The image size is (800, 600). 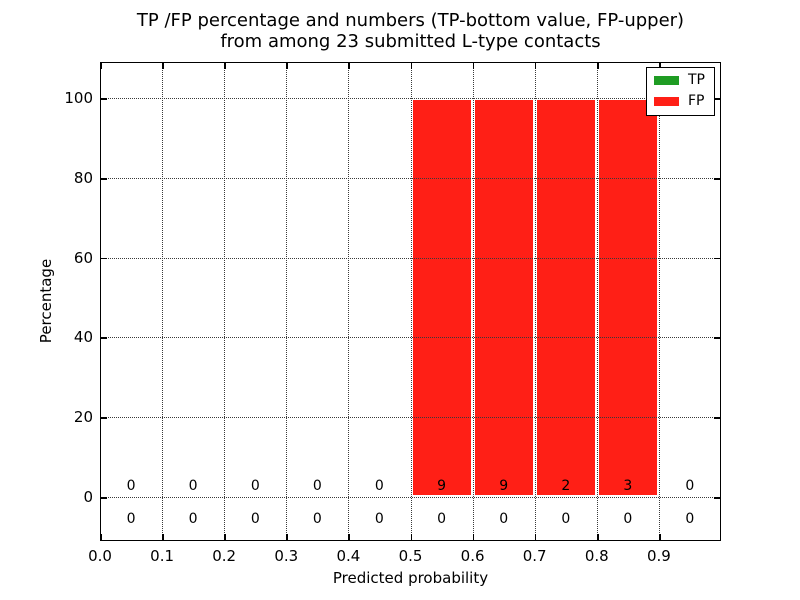 What do you see at coordinates (83, 257) in the screenshot?
I see `y-tick-label-60: 60` at bounding box center [83, 257].